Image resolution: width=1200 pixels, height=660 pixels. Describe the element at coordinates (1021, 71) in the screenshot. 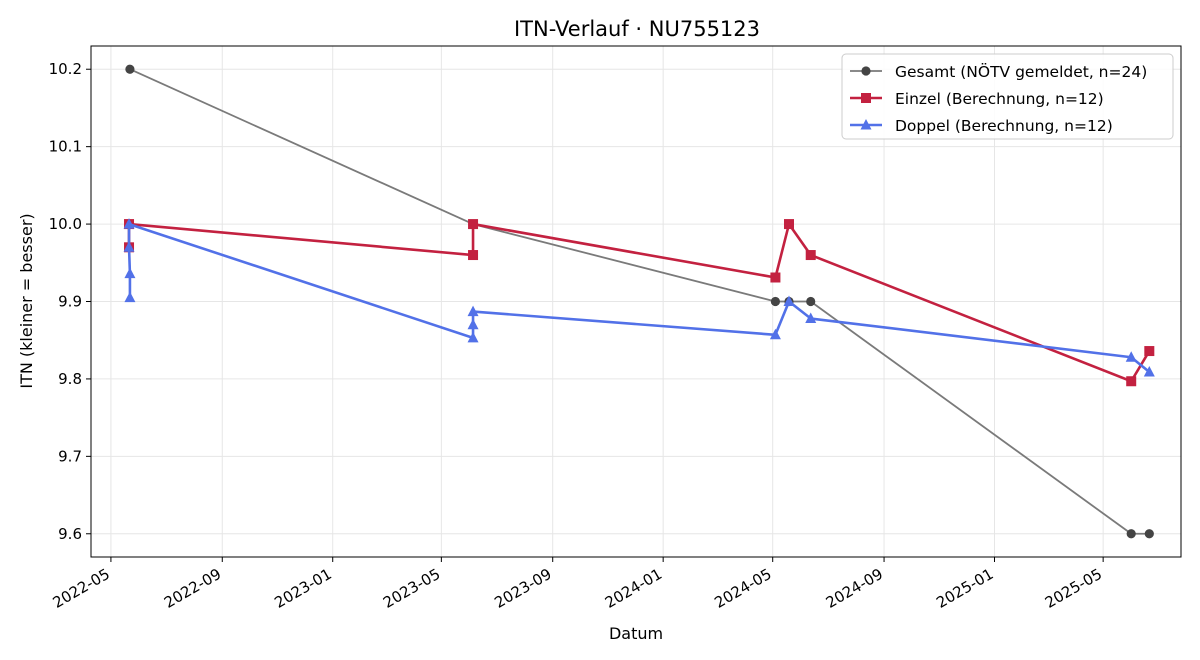

I see `legend-label: Gesamt (NÖTV gemeldet, n=24)` at that location.